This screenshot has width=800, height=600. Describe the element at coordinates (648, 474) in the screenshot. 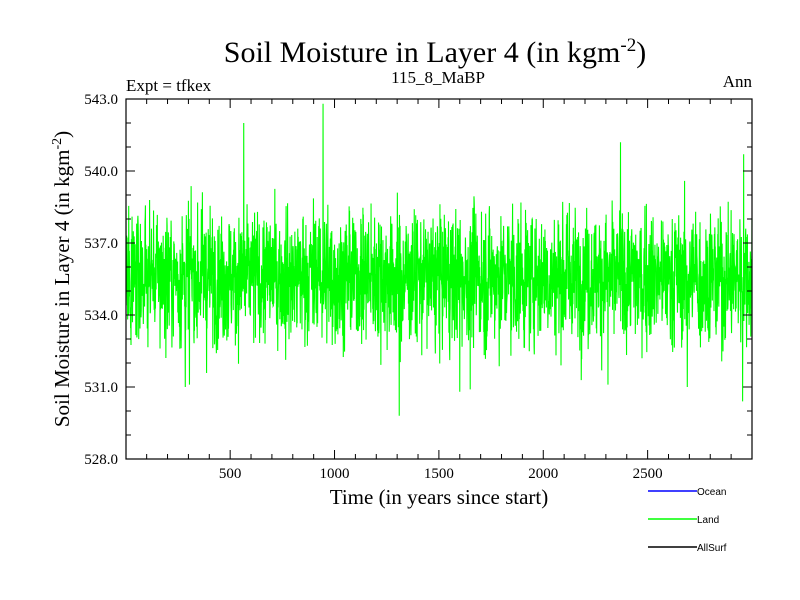

I see `x-tick-label: 2500` at that location.